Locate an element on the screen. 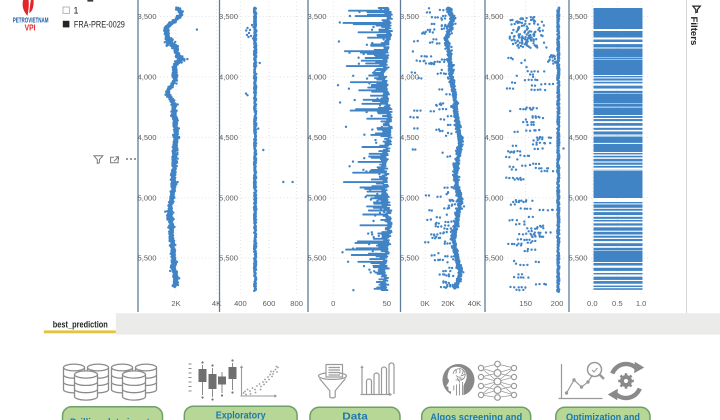 The height and width of the screenshot is (420, 720). svg-text: 200 is located at coordinates (557, 303).